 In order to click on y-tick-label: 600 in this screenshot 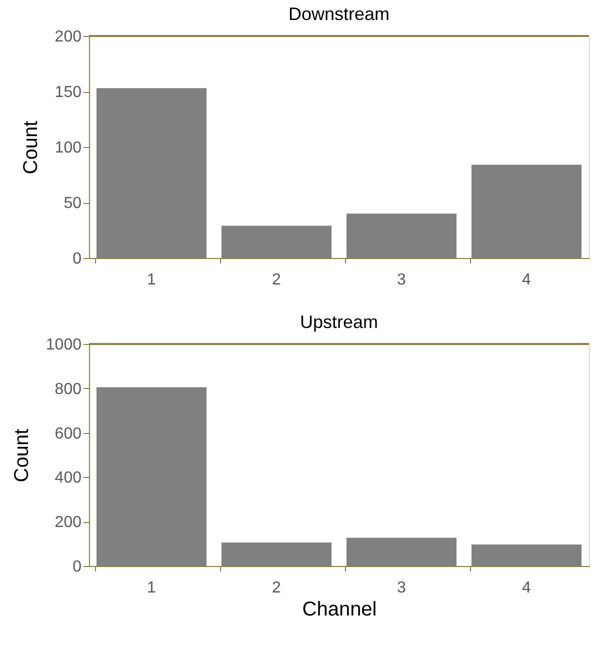, I will do `click(68, 433)`.